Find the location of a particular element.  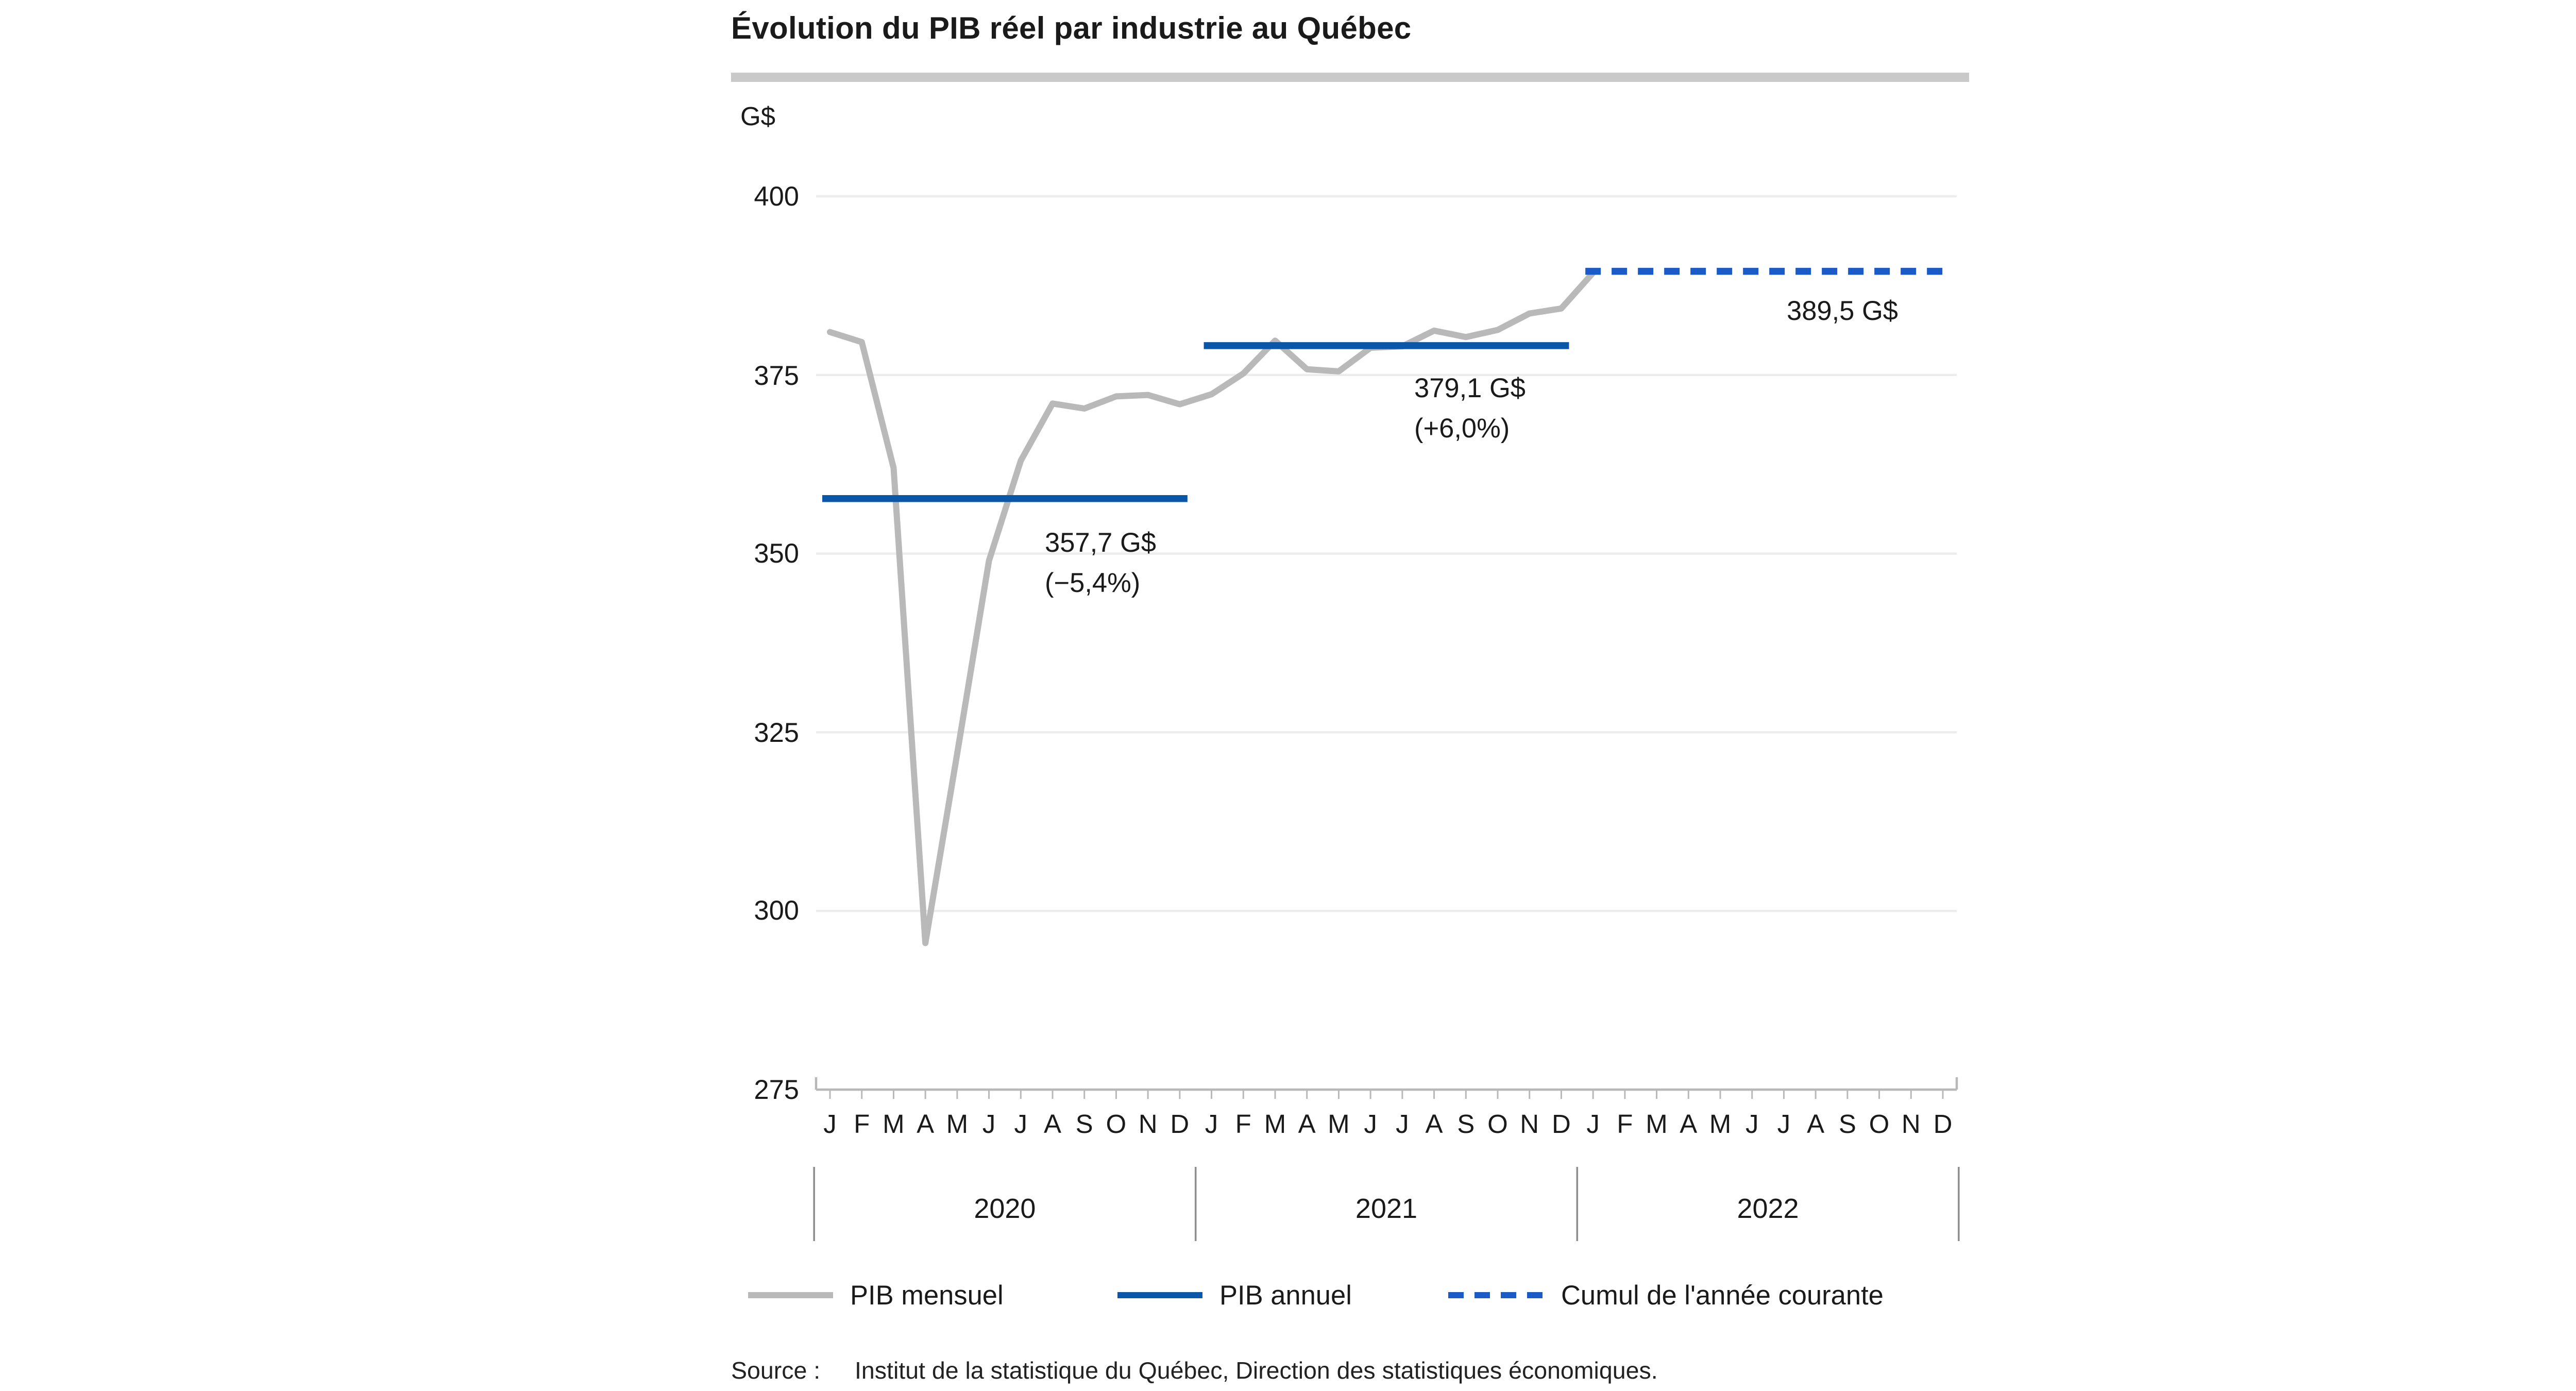

legend-item-monthly: PIB mensuel is located at coordinates (876, 1295).